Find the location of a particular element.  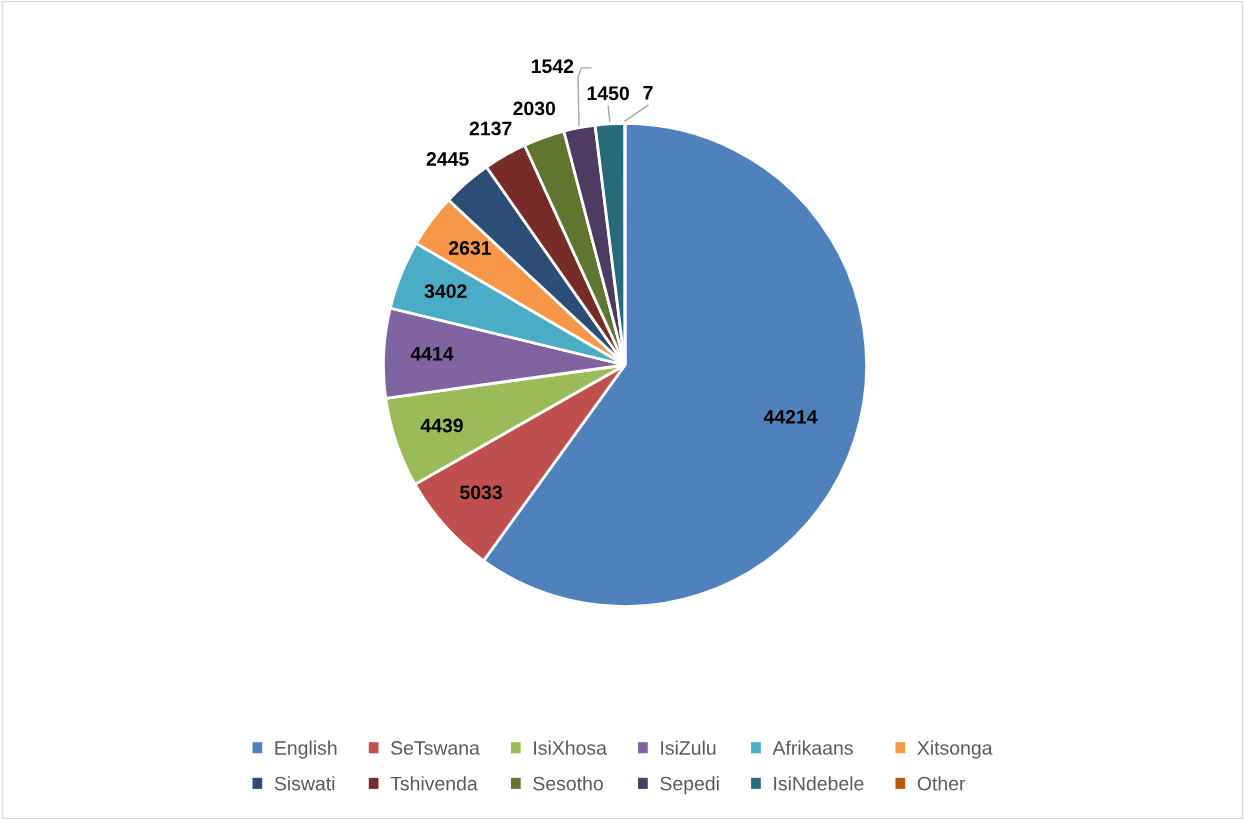

data-label: 1542 is located at coordinates (552, 66).